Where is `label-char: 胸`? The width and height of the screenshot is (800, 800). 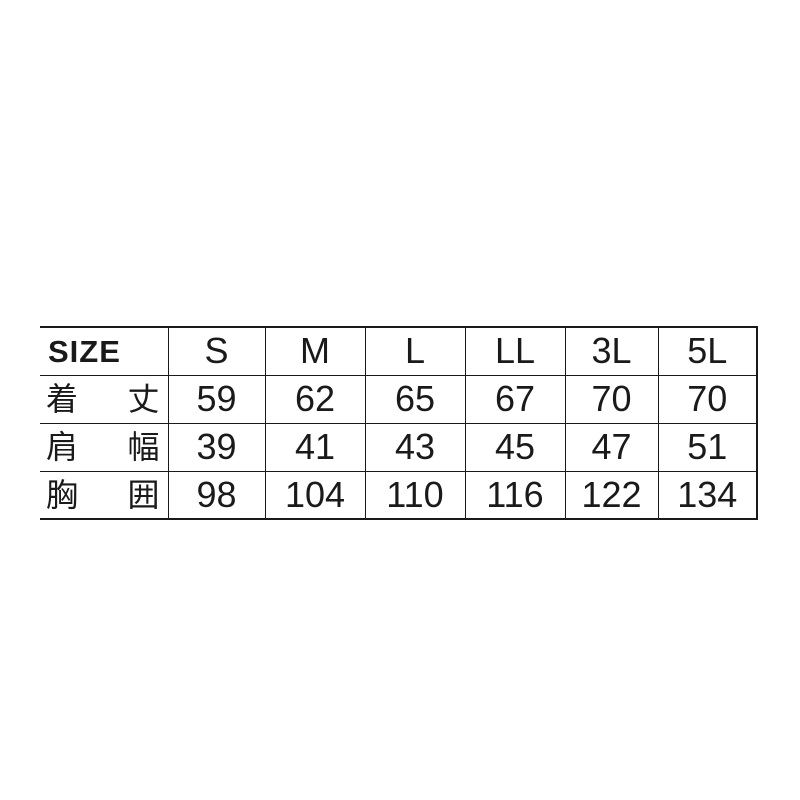
label-char: 胸 is located at coordinates (62, 494).